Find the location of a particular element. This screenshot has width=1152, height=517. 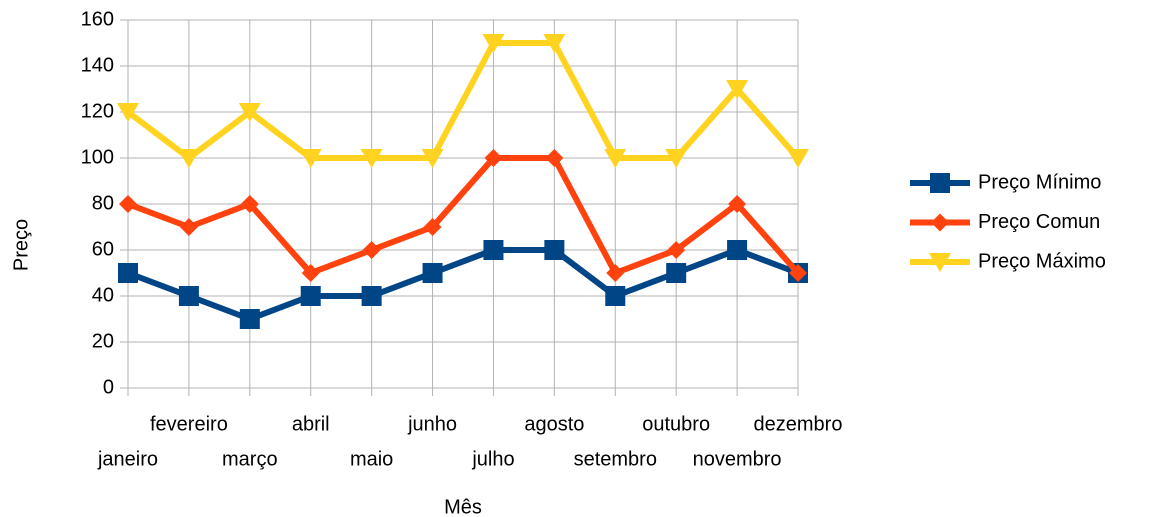

legend-label: Preço Comun is located at coordinates (1039, 222).